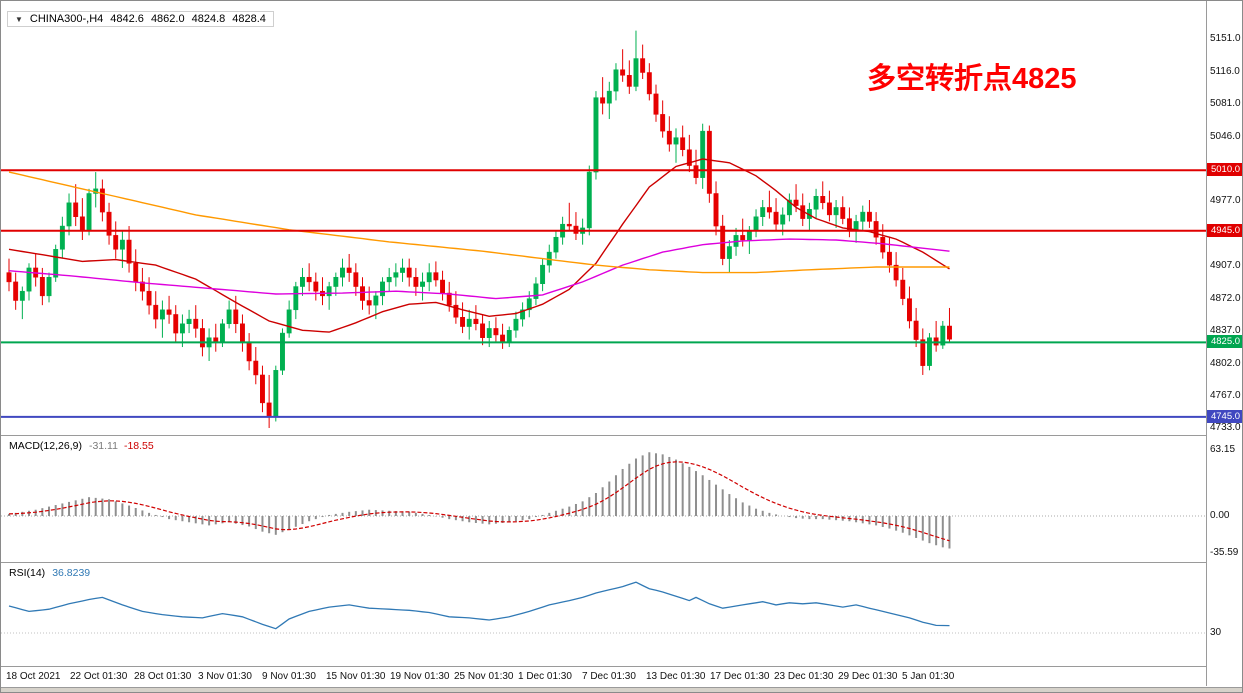 Image resolution: width=1243 pixels, height=693 pixels. Describe the element at coordinates (1224, 553) in the screenshot. I see `macd-tick: -35.59` at that location.